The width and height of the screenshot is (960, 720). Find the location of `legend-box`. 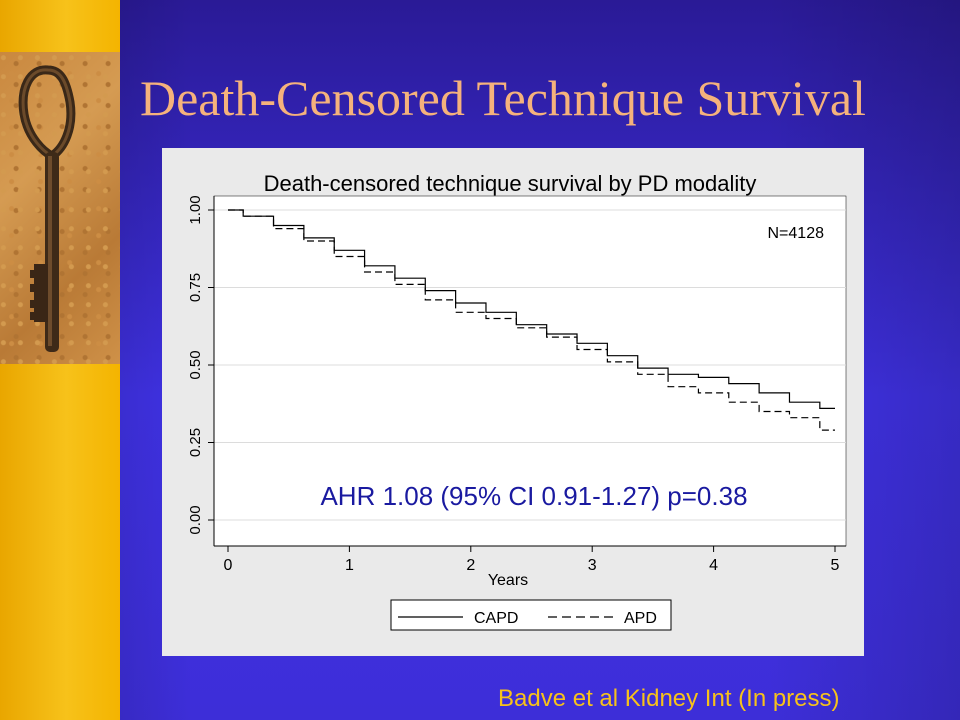

legend-box is located at coordinates (531, 615).